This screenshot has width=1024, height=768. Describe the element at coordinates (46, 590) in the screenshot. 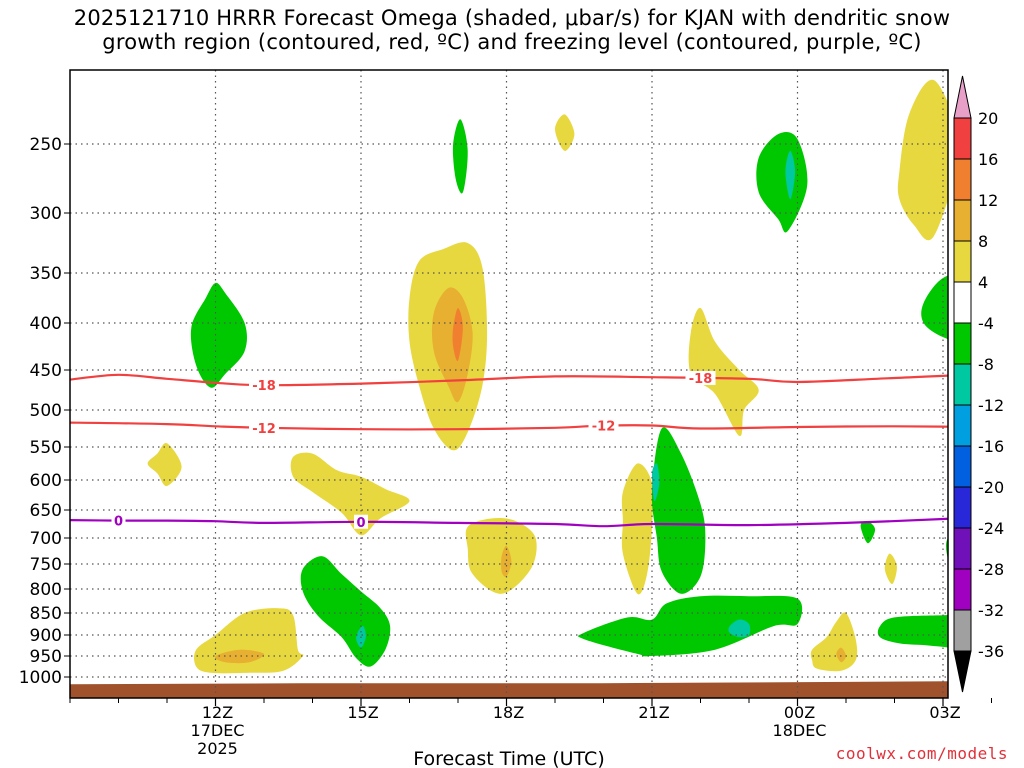

I see `y-tick-label-800: 800` at that location.